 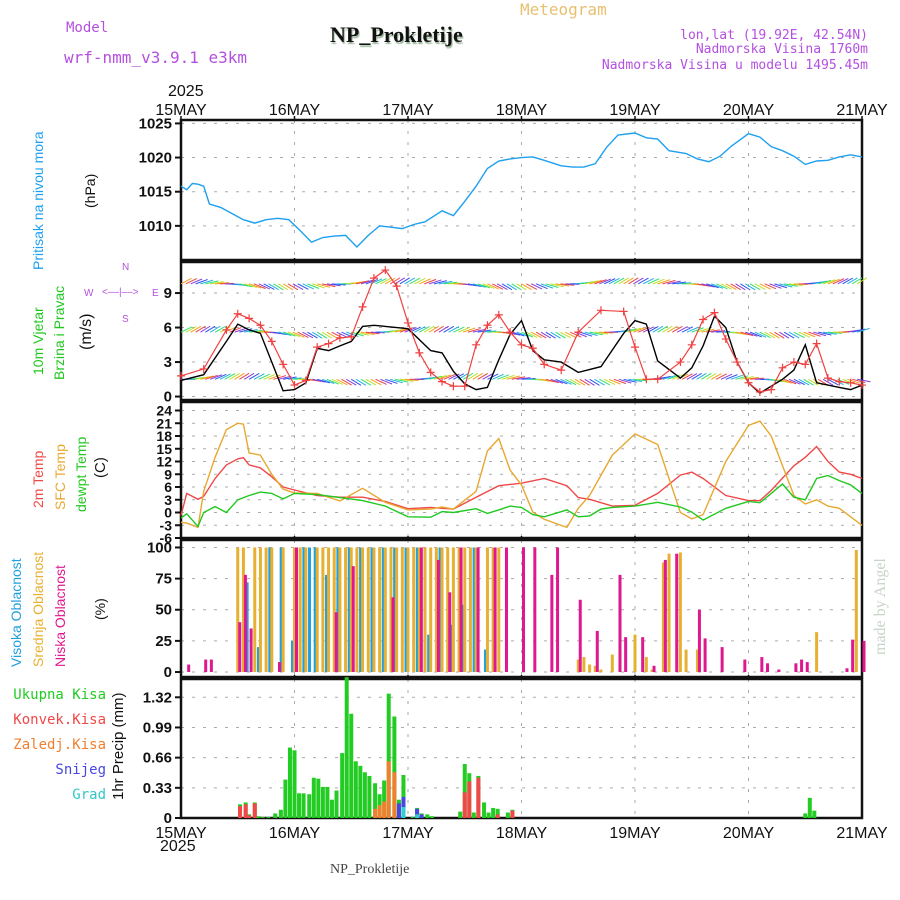 I want to click on y-tick-label: 50, so click(x=163, y=610).